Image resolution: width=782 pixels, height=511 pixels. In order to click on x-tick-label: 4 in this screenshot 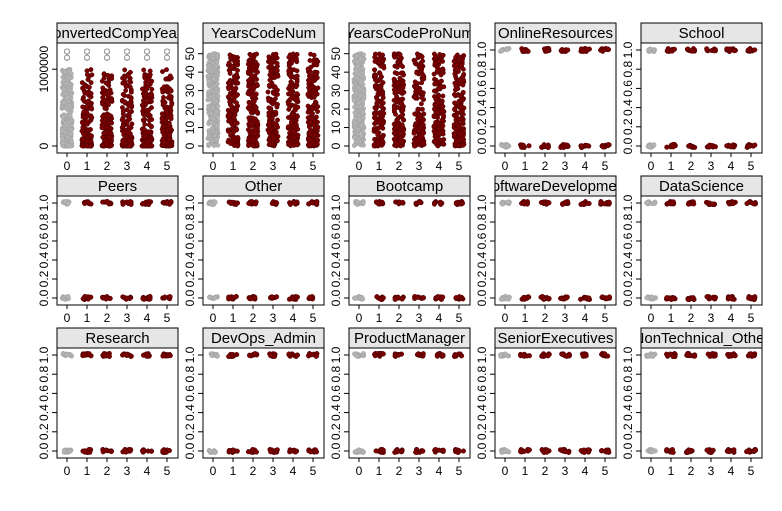, I will do `click(147, 318)`.